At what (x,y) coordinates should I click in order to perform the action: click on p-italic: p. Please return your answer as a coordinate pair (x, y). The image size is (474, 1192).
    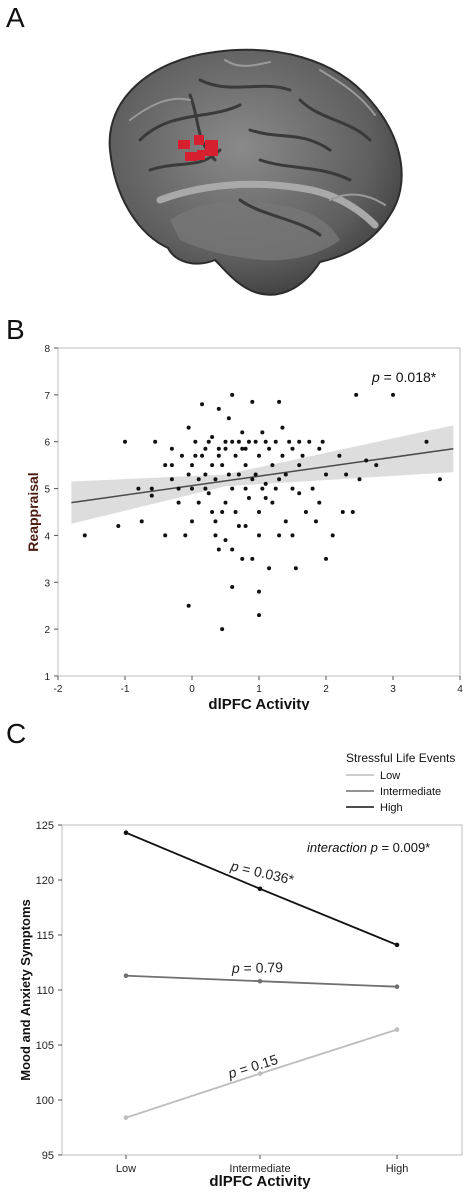
    Looking at the image, I should click on (234, 866).